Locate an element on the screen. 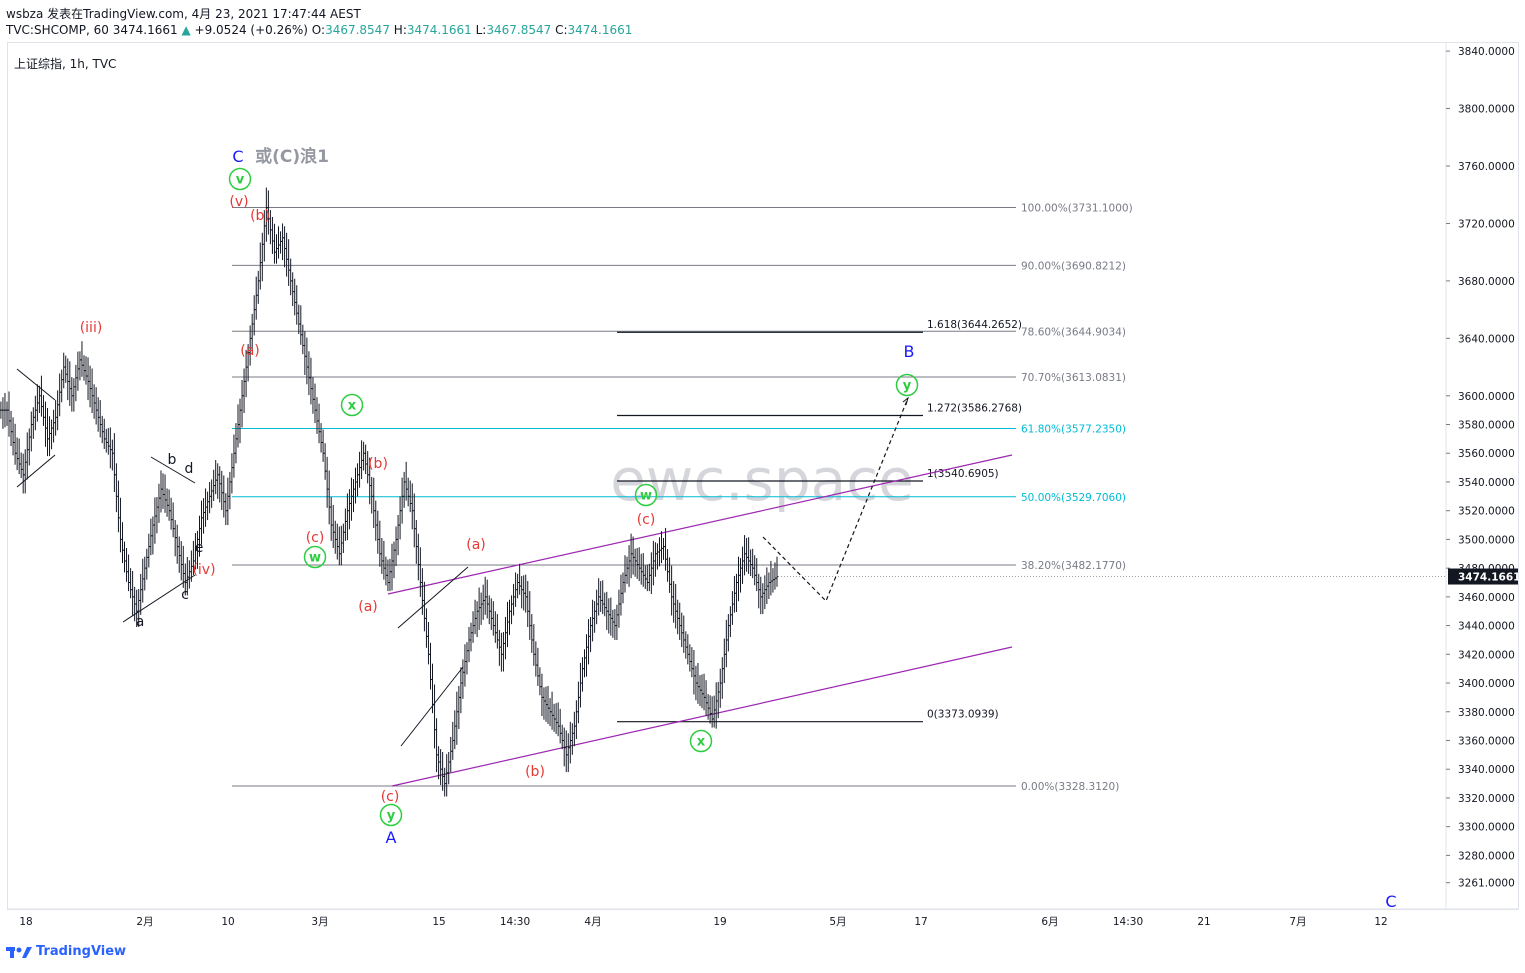 Image resolution: width=1525 pixels, height=973 pixels. y-tick-label: 3440.0000 is located at coordinates (1486, 627).